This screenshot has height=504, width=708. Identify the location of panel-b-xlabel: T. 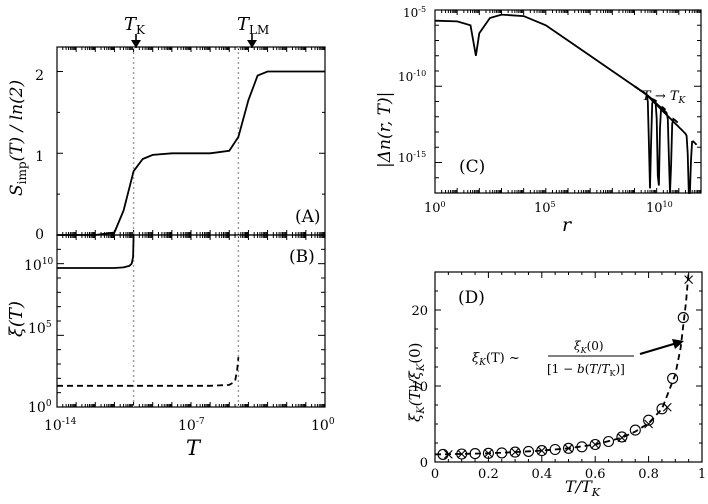
(194, 448).